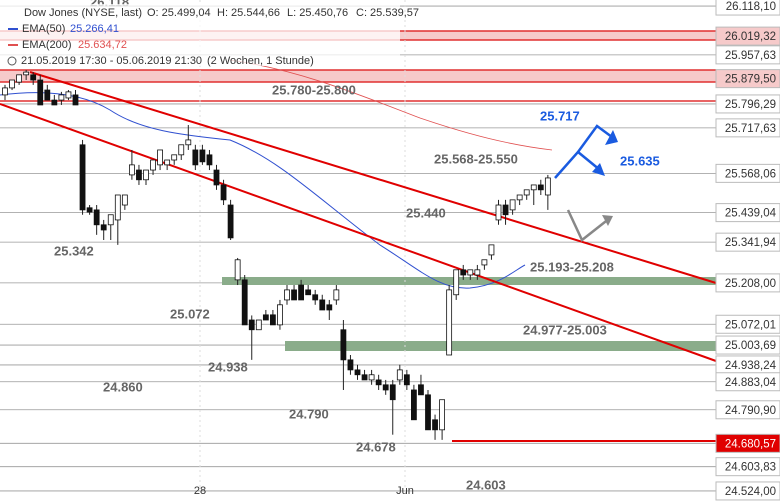 The width and height of the screenshot is (780, 501). What do you see at coordinates (309, 413) in the screenshot?
I see `annotation: 24.790` at bounding box center [309, 413].